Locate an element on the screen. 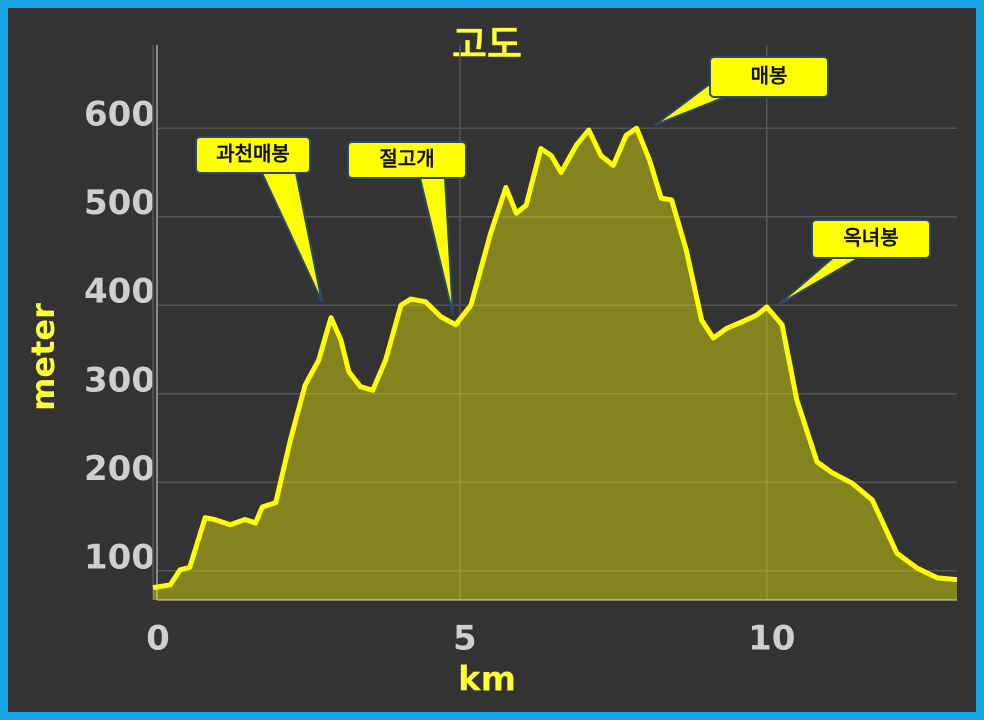 This screenshot has height=720, width=984. y-tick-label: 500 is located at coordinates (119, 203).